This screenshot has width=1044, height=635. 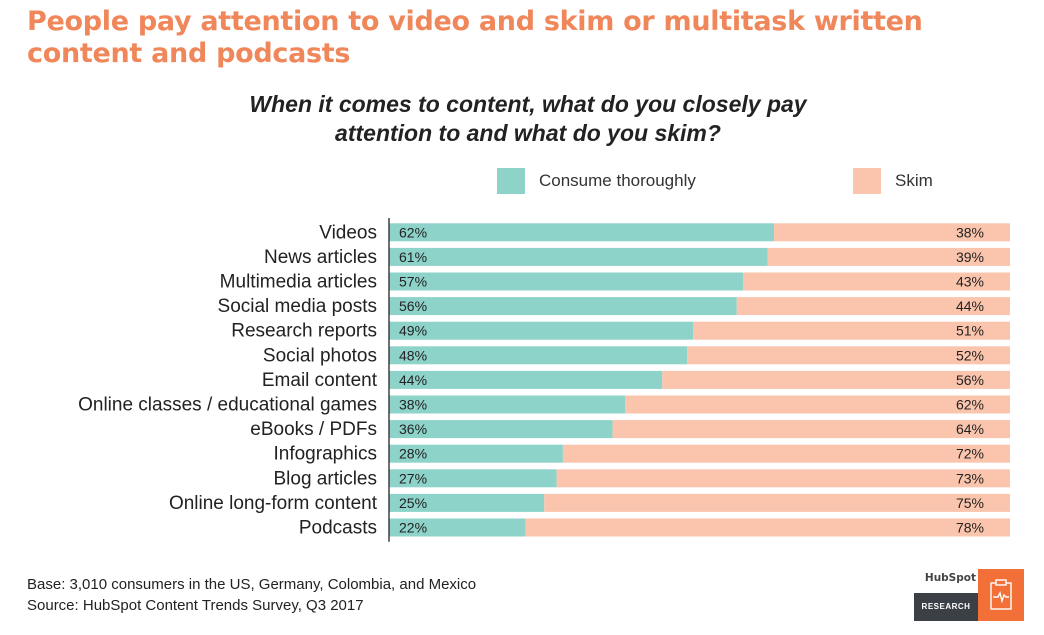 I want to click on bar-segment-social-photos-skim, so click(x=848, y=355).